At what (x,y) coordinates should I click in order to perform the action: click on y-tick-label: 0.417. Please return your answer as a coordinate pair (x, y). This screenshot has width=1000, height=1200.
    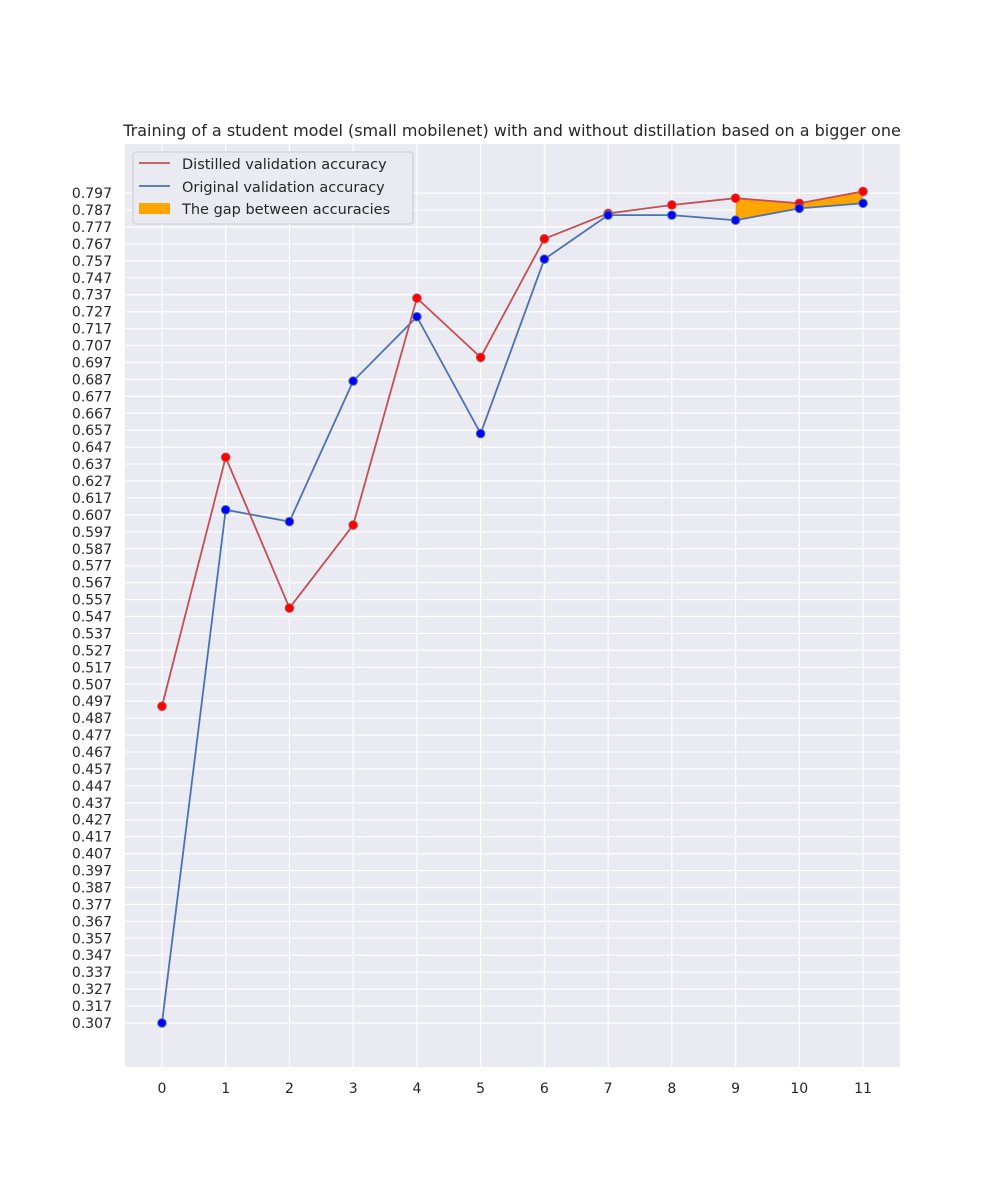
    Looking at the image, I should click on (92, 838).